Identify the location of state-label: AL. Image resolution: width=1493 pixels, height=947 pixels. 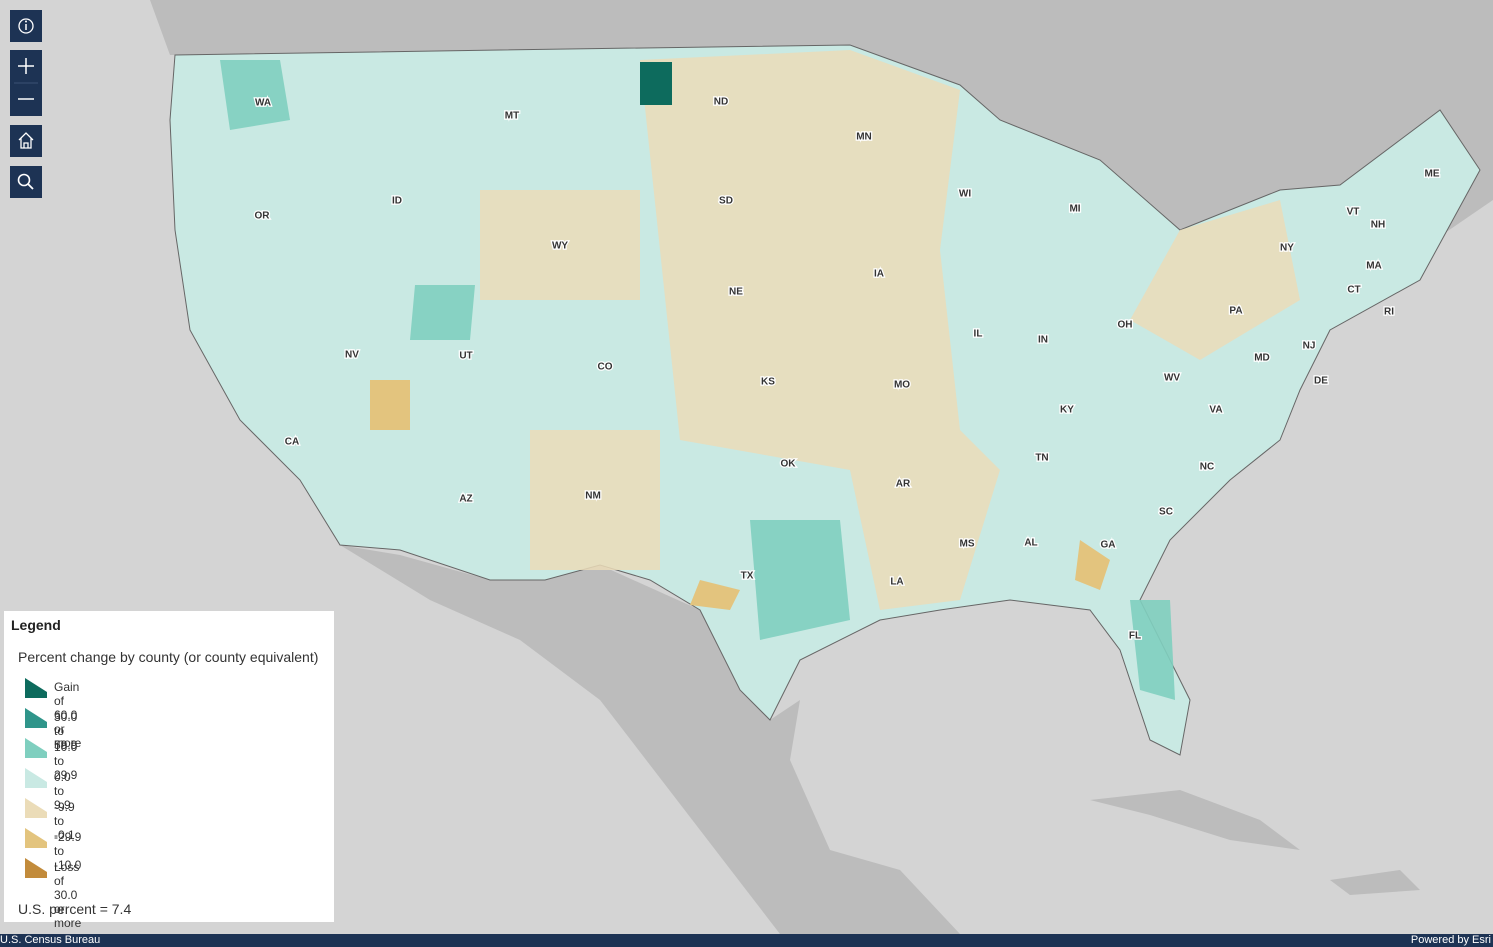
(1030, 543).